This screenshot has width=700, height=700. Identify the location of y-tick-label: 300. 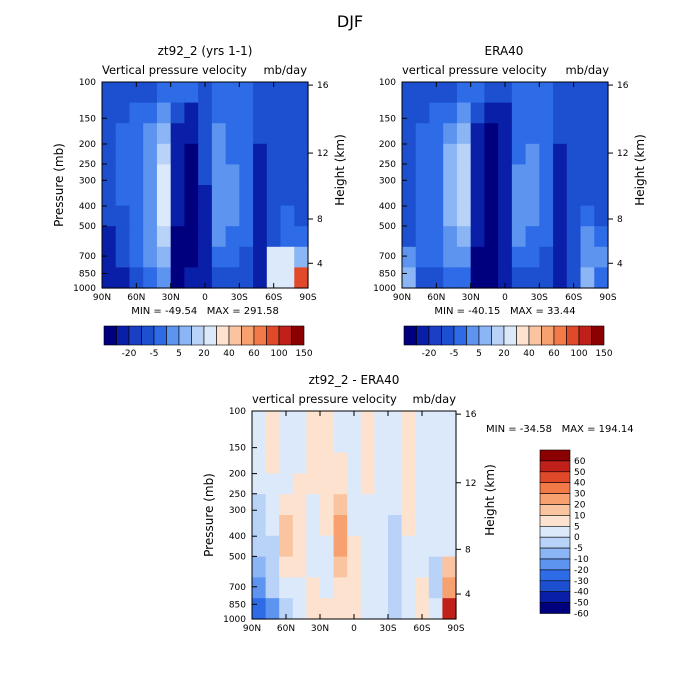
(237, 511).